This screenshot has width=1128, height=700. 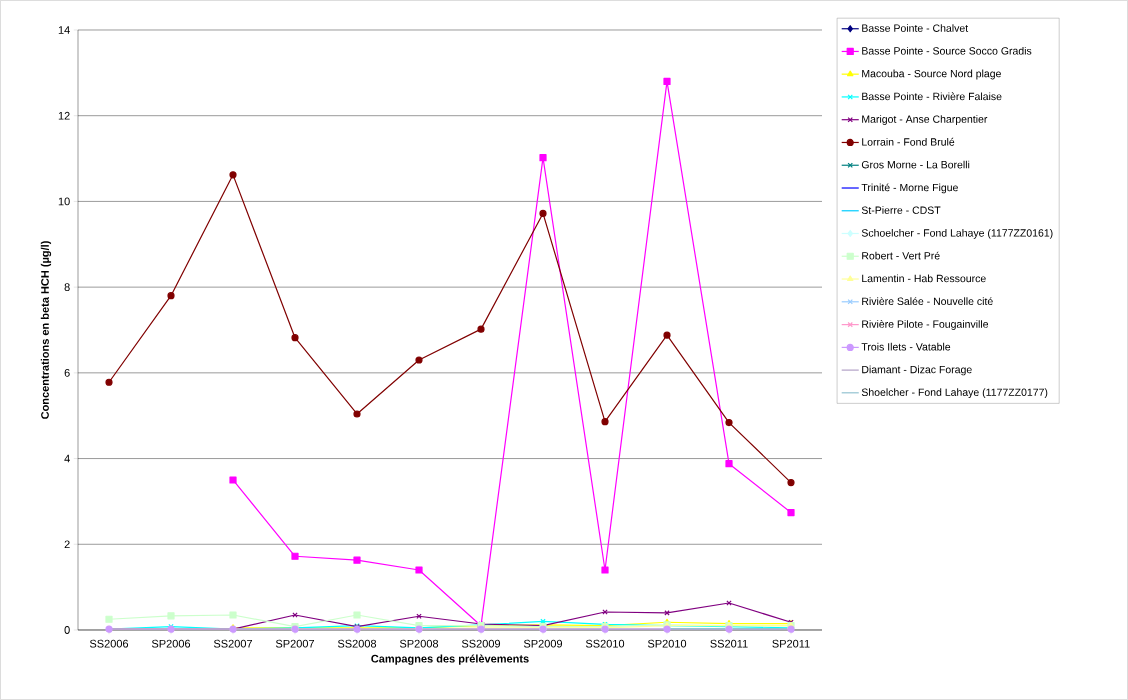 I want to click on y-tick-label: 8, so click(x=67, y=287).